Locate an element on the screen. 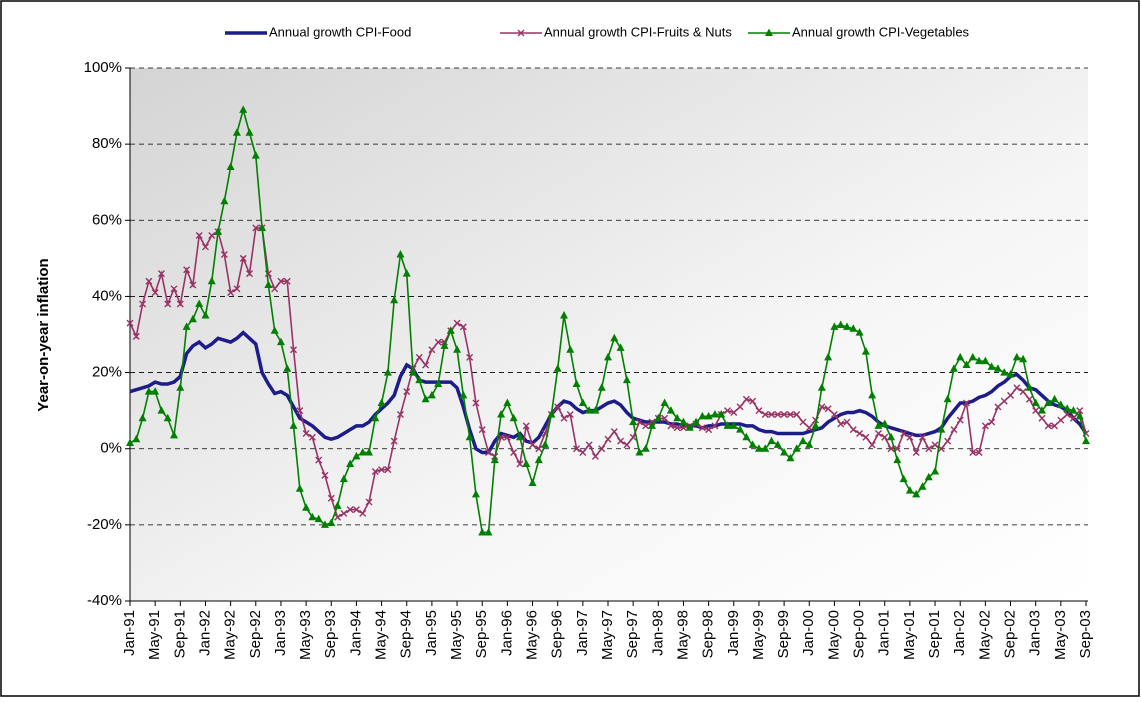  x-tick-label: Sep-96 is located at coordinates (557, 634).